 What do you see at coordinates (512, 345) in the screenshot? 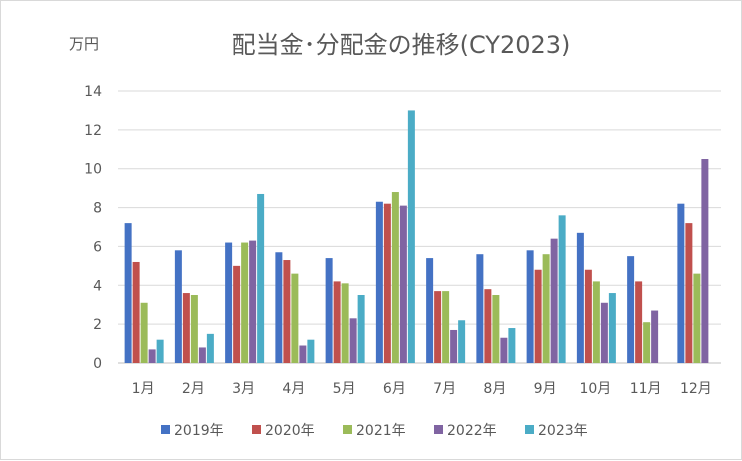
I see `bar-2023年-8月` at bounding box center [512, 345].